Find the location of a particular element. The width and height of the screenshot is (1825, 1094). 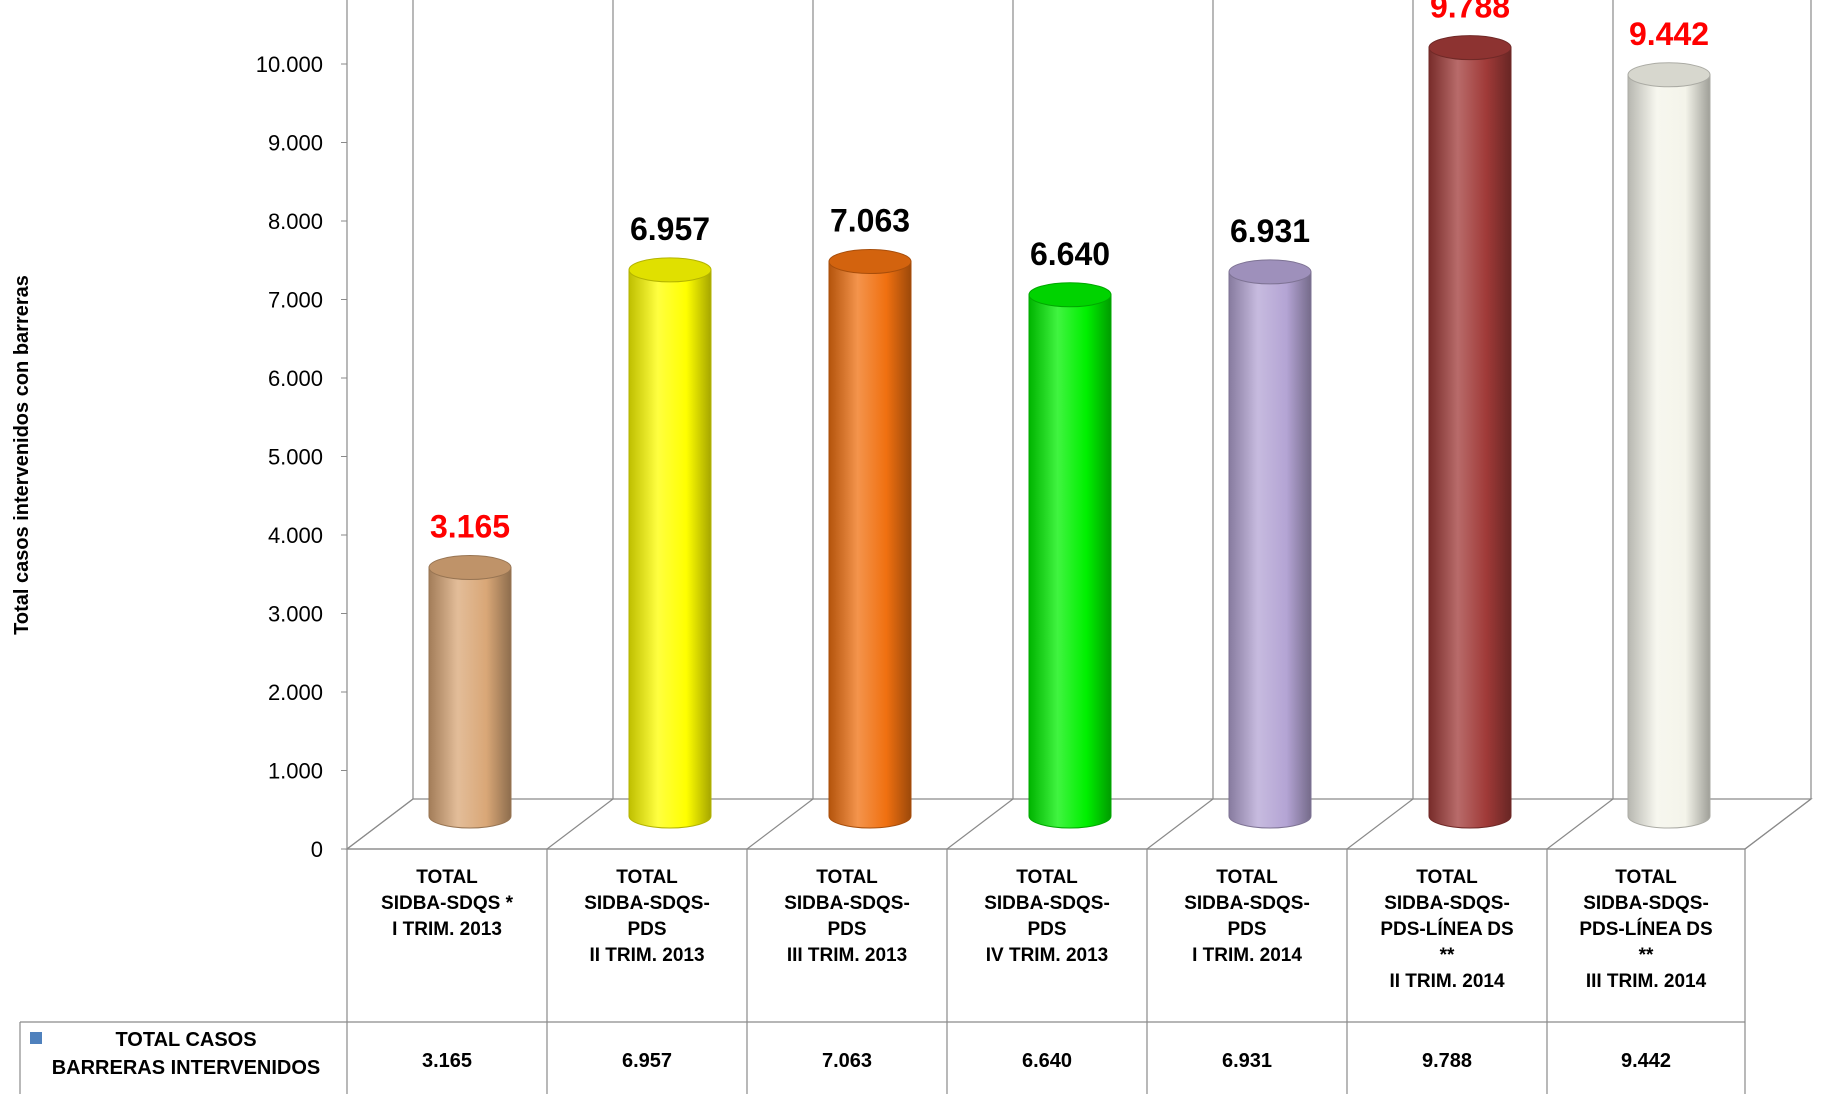

y-tick-label: 3.000 is located at coordinates (295, 614).